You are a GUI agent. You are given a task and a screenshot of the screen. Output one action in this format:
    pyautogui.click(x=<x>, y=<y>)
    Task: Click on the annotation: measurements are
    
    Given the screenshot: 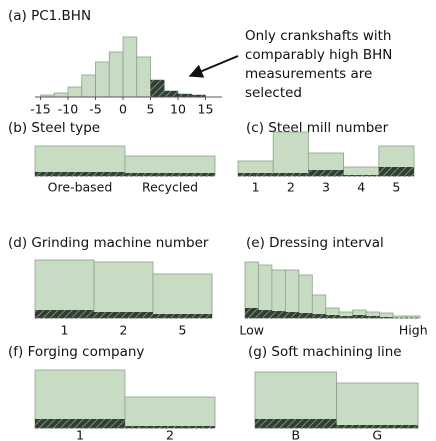 What is the action you would take?
    pyautogui.click(x=308, y=74)
    